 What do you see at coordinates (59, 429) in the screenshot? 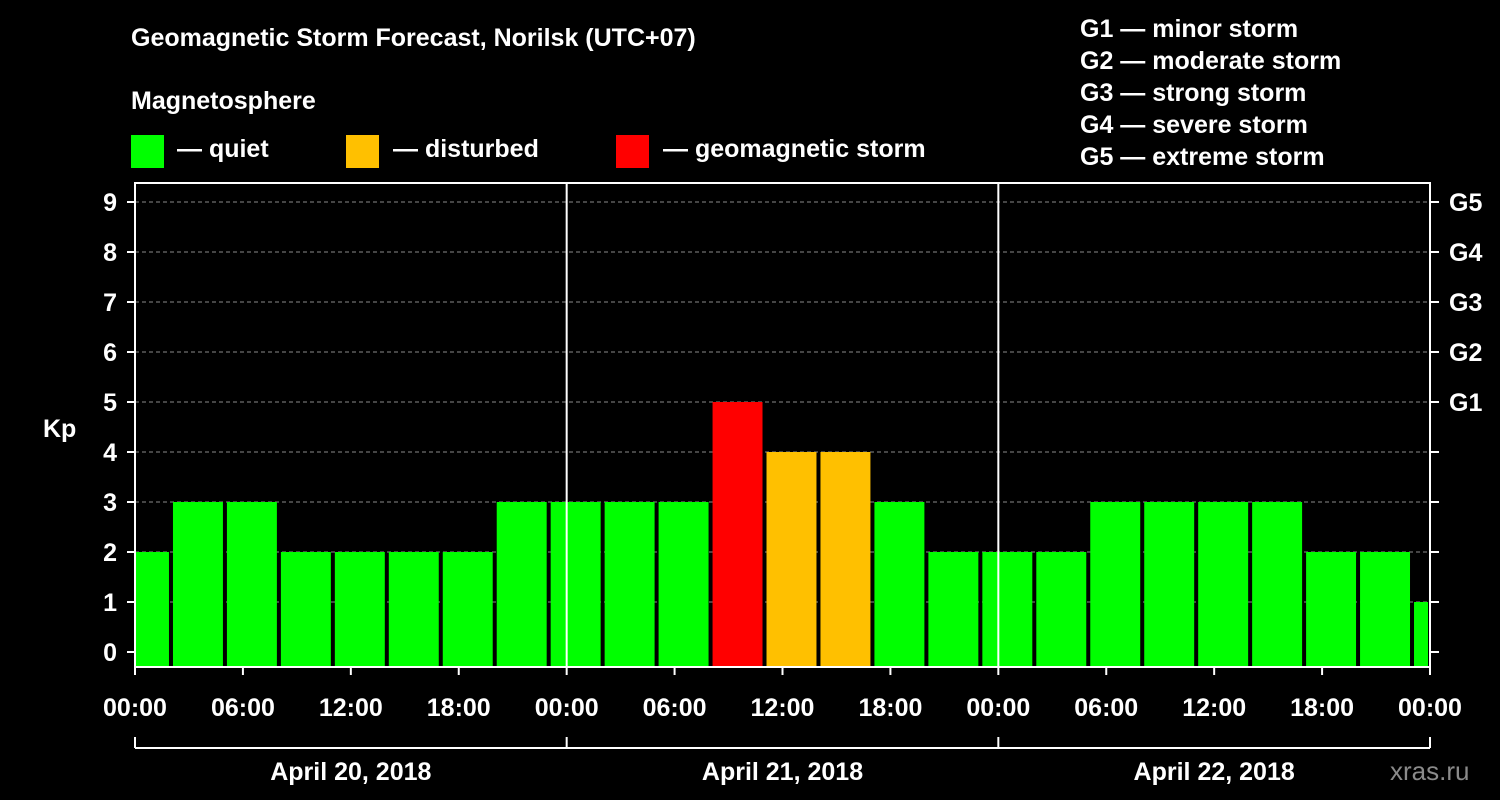
I see `y-axis-label: Kp` at bounding box center [59, 429].